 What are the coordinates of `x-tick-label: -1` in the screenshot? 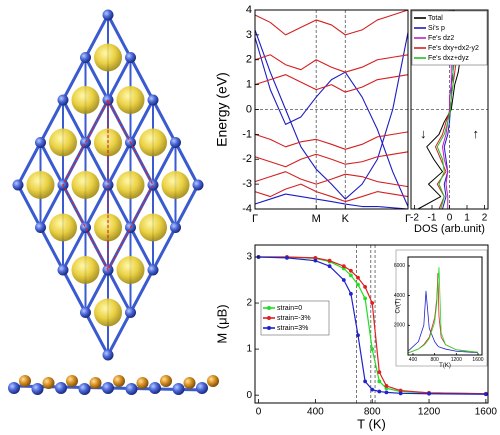 It's located at (432, 218).